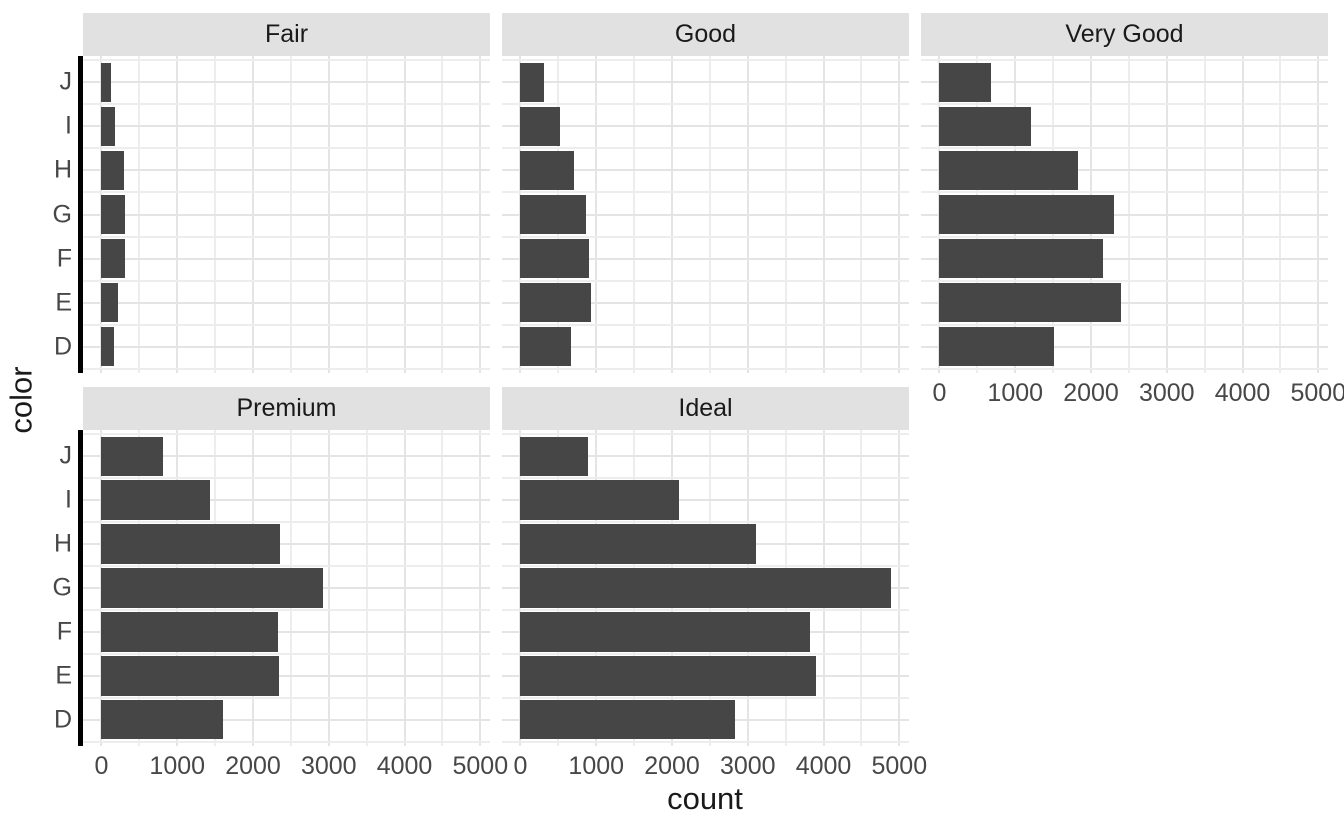  I want to click on bar-premium-F, so click(190, 632).